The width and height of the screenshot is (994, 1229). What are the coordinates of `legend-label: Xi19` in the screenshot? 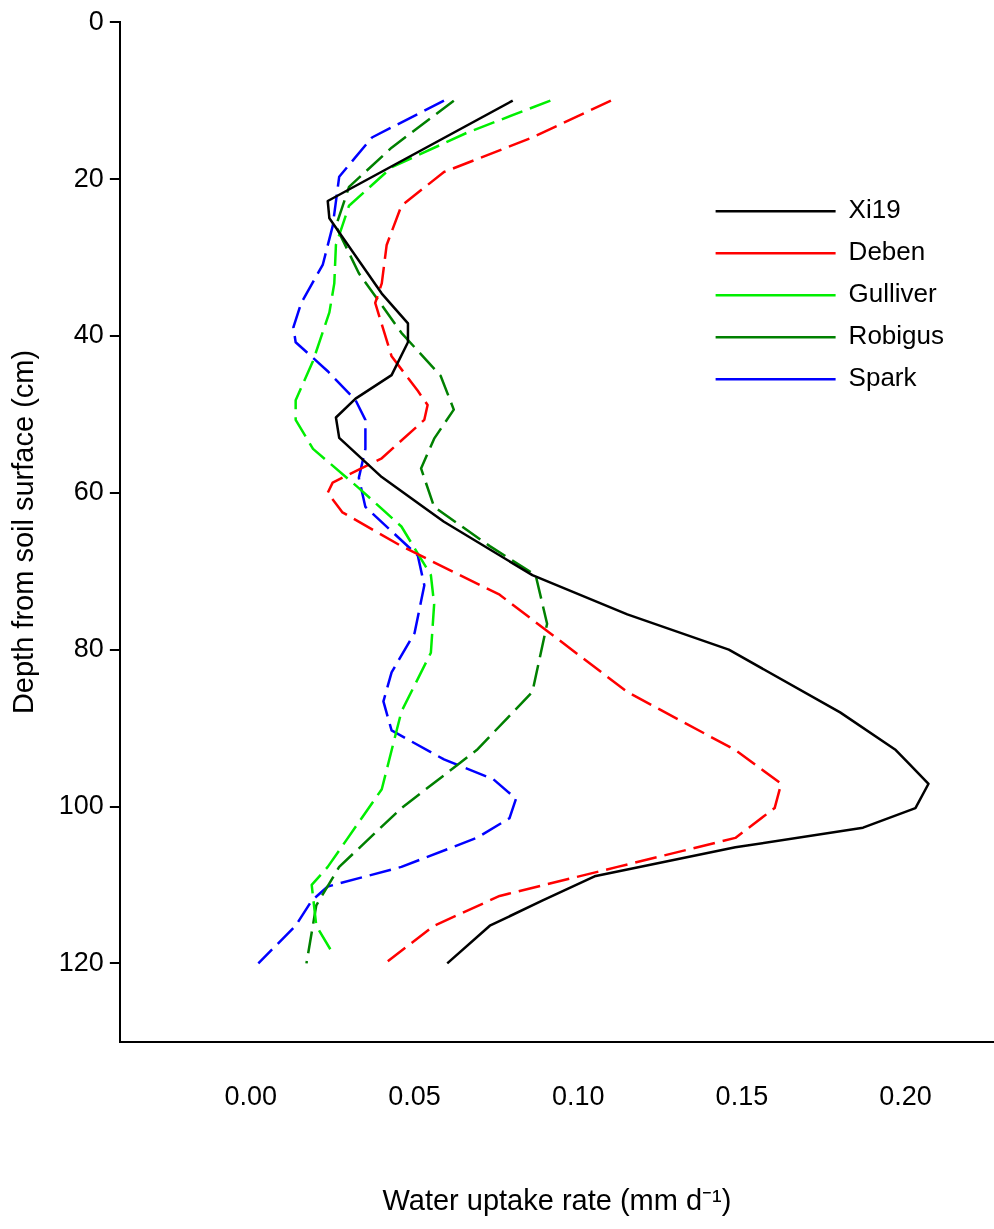 It's located at (874, 209).